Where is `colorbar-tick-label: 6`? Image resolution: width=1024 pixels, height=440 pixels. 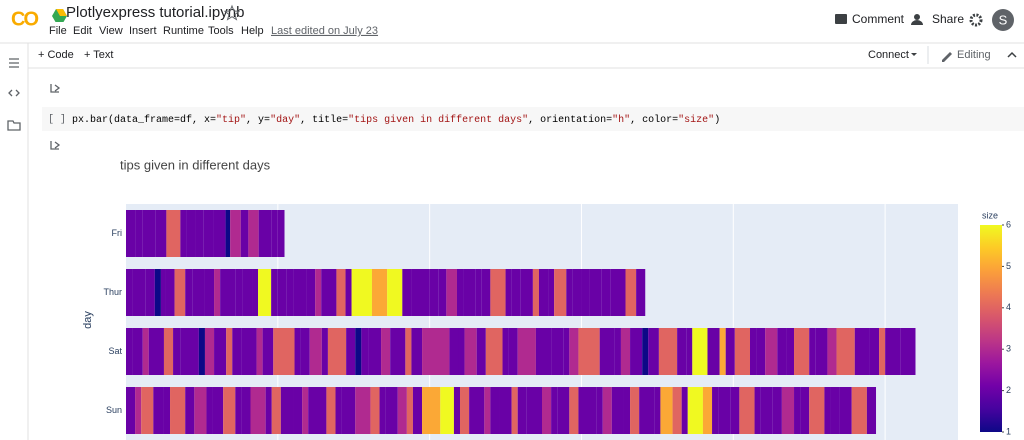
colorbar-tick-label: 6 is located at coordinates (1008, 224).